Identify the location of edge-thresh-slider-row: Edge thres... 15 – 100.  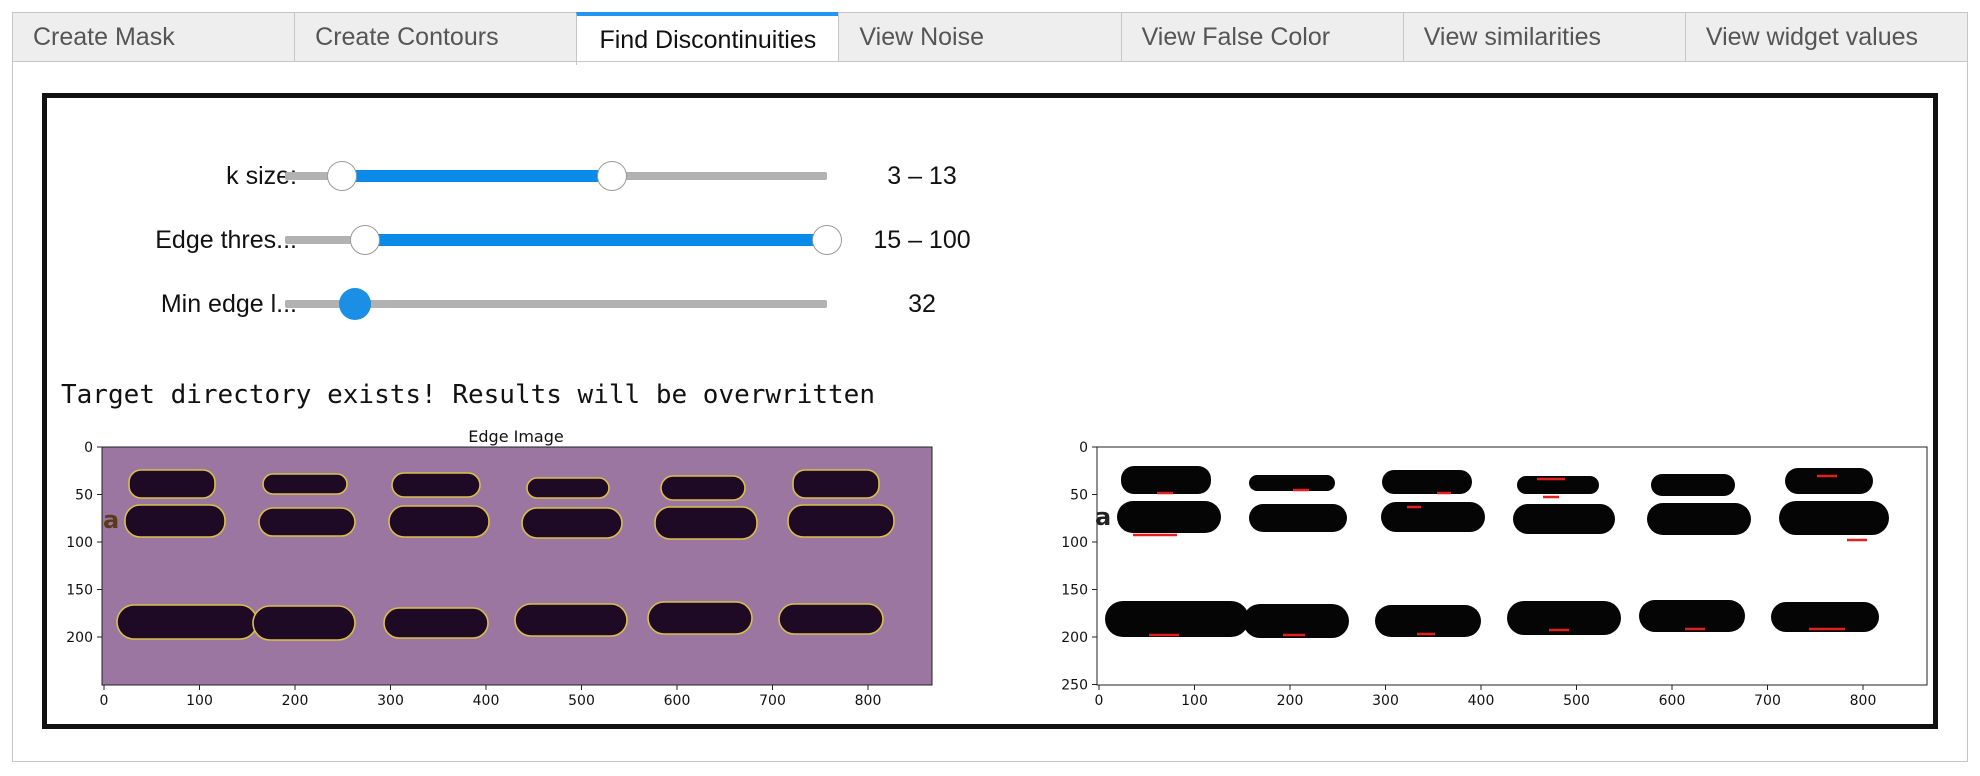
(547, 240).